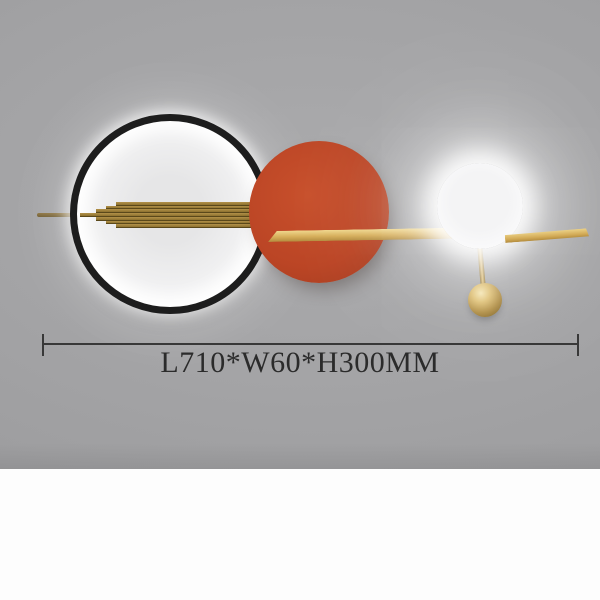 This screenshot has width=600, height=600. I want to click on lamp-gold-fan-bars, so click(166, 215).